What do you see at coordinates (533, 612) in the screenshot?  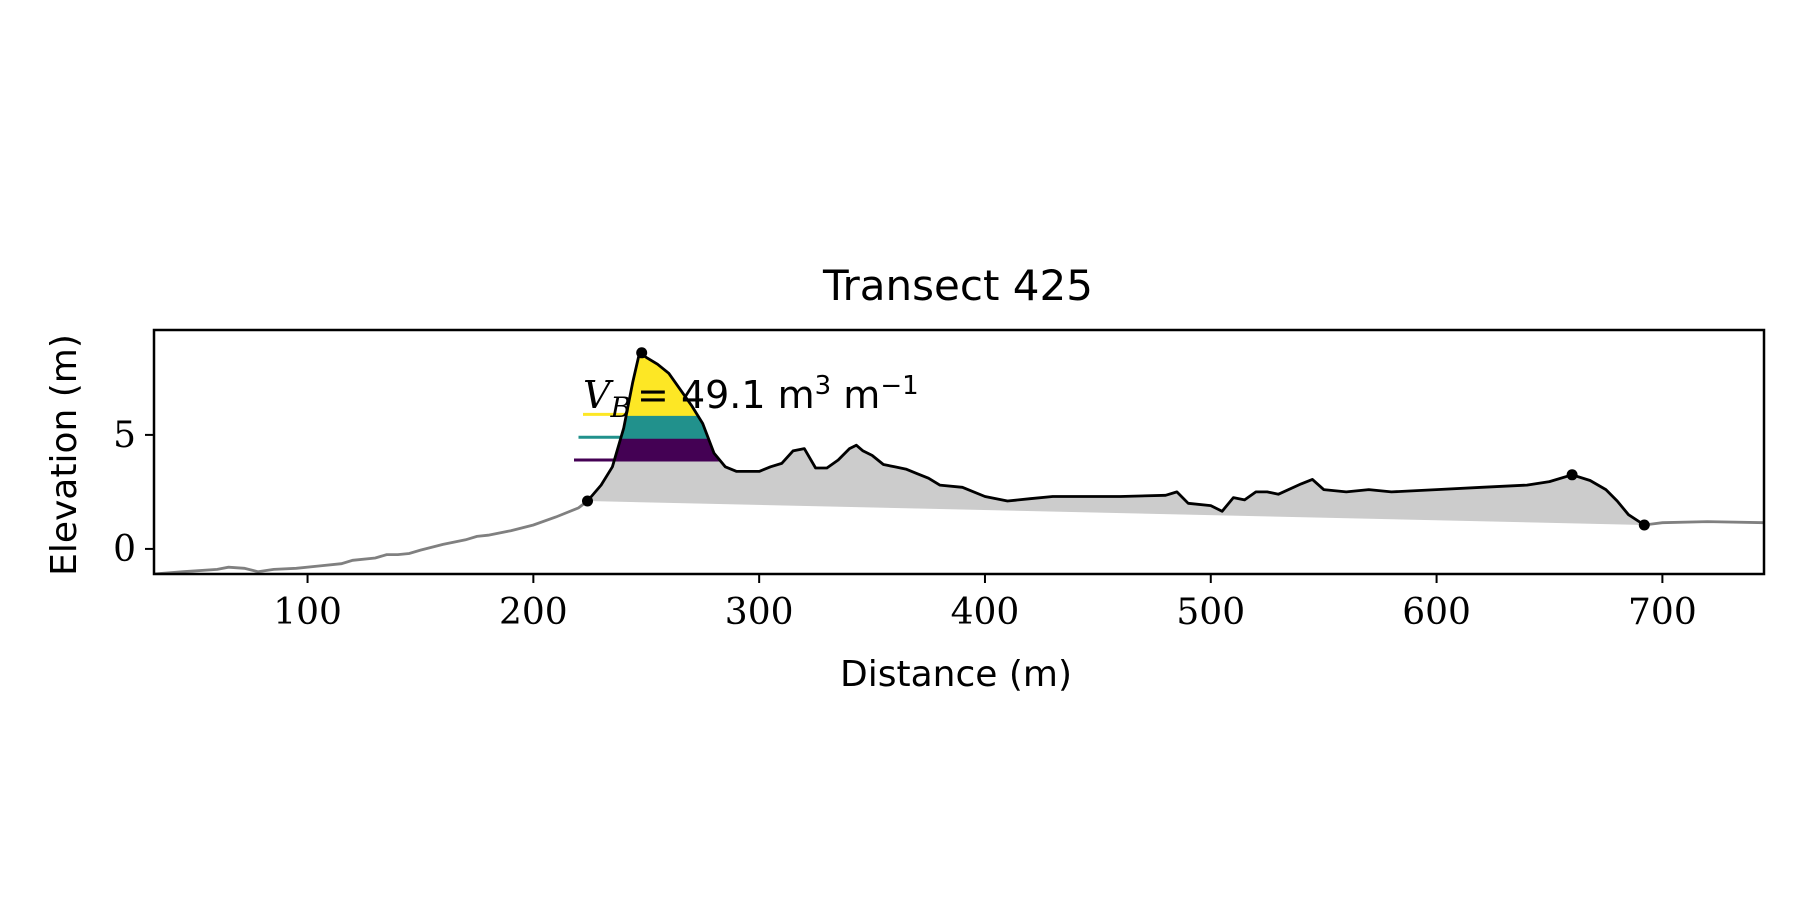 I see `x-tick-label-200: 200` at bounding box center [533, 612].